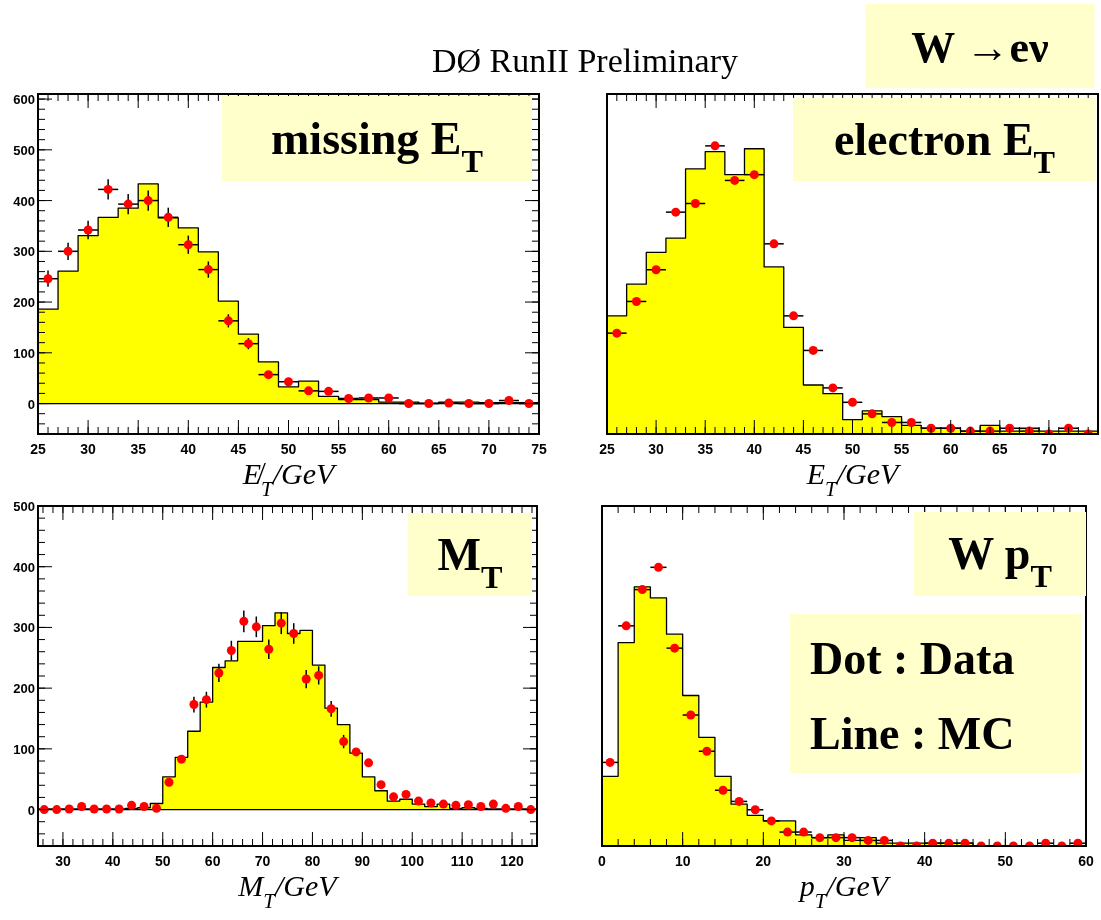 This screenshot has width=1101, height=920. What do you see at coordinates (512, 861) in the screenshot?
I see `x-tick-label: 120` at bounding box center [512, 861].